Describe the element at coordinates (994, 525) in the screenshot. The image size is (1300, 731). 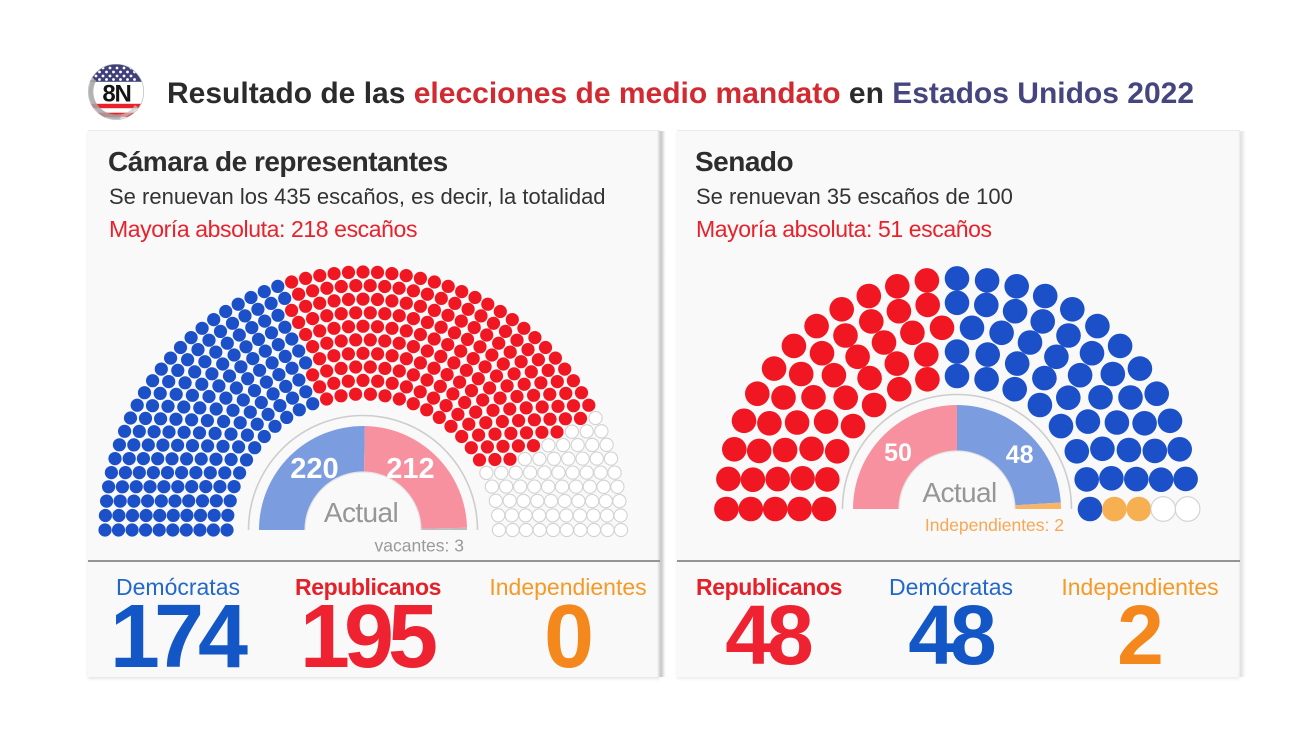
I see `svg-text: Independientes: 2` at that location.